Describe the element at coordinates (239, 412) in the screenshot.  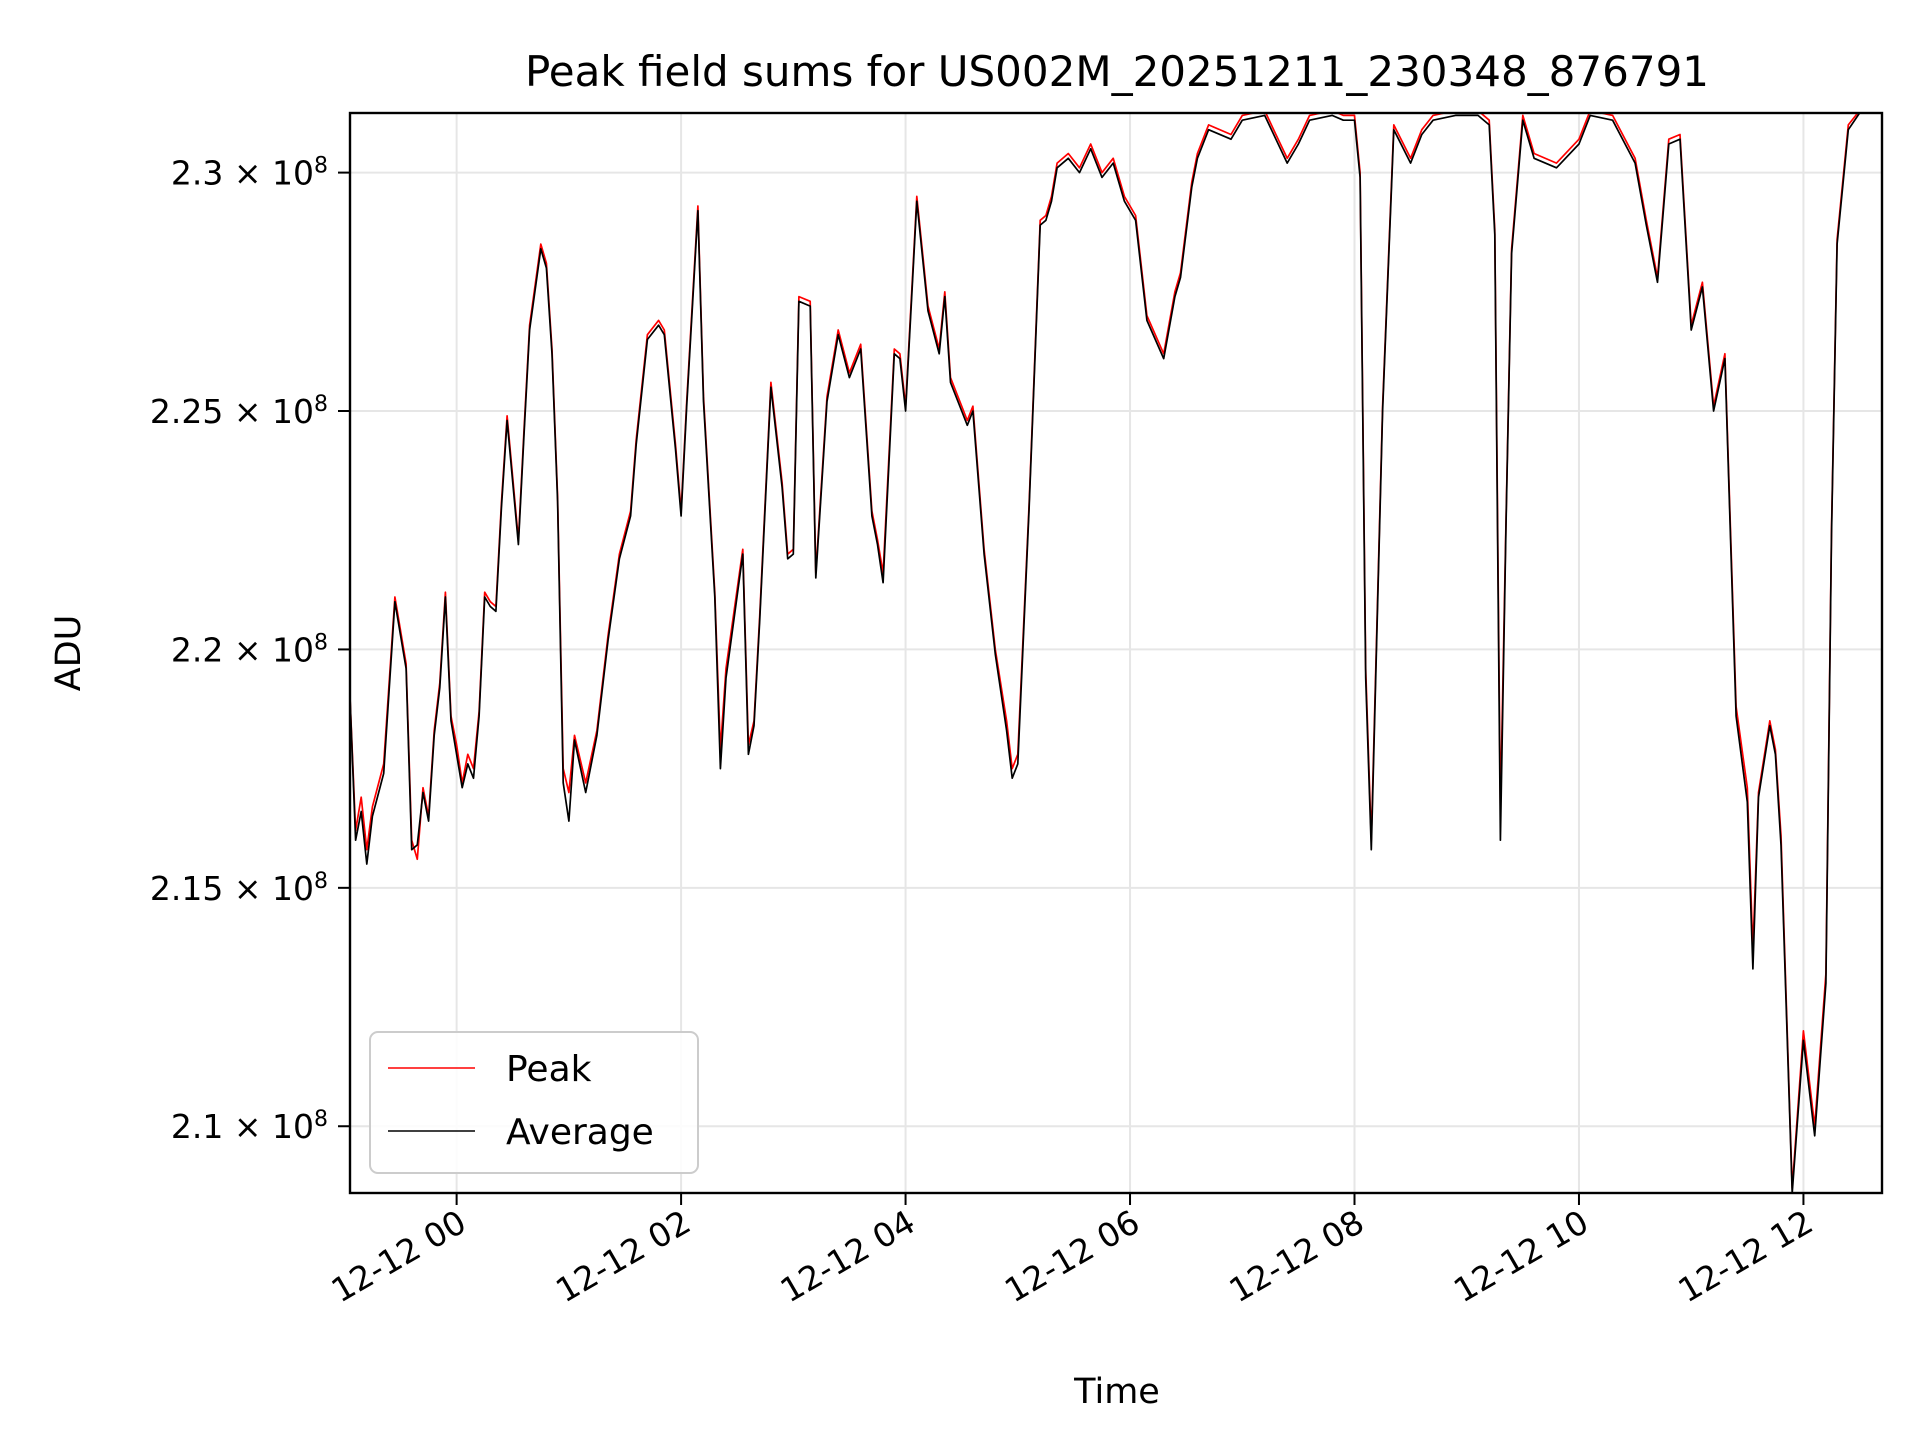
I see `y-tick-label: 2.25 × 108` at that location.